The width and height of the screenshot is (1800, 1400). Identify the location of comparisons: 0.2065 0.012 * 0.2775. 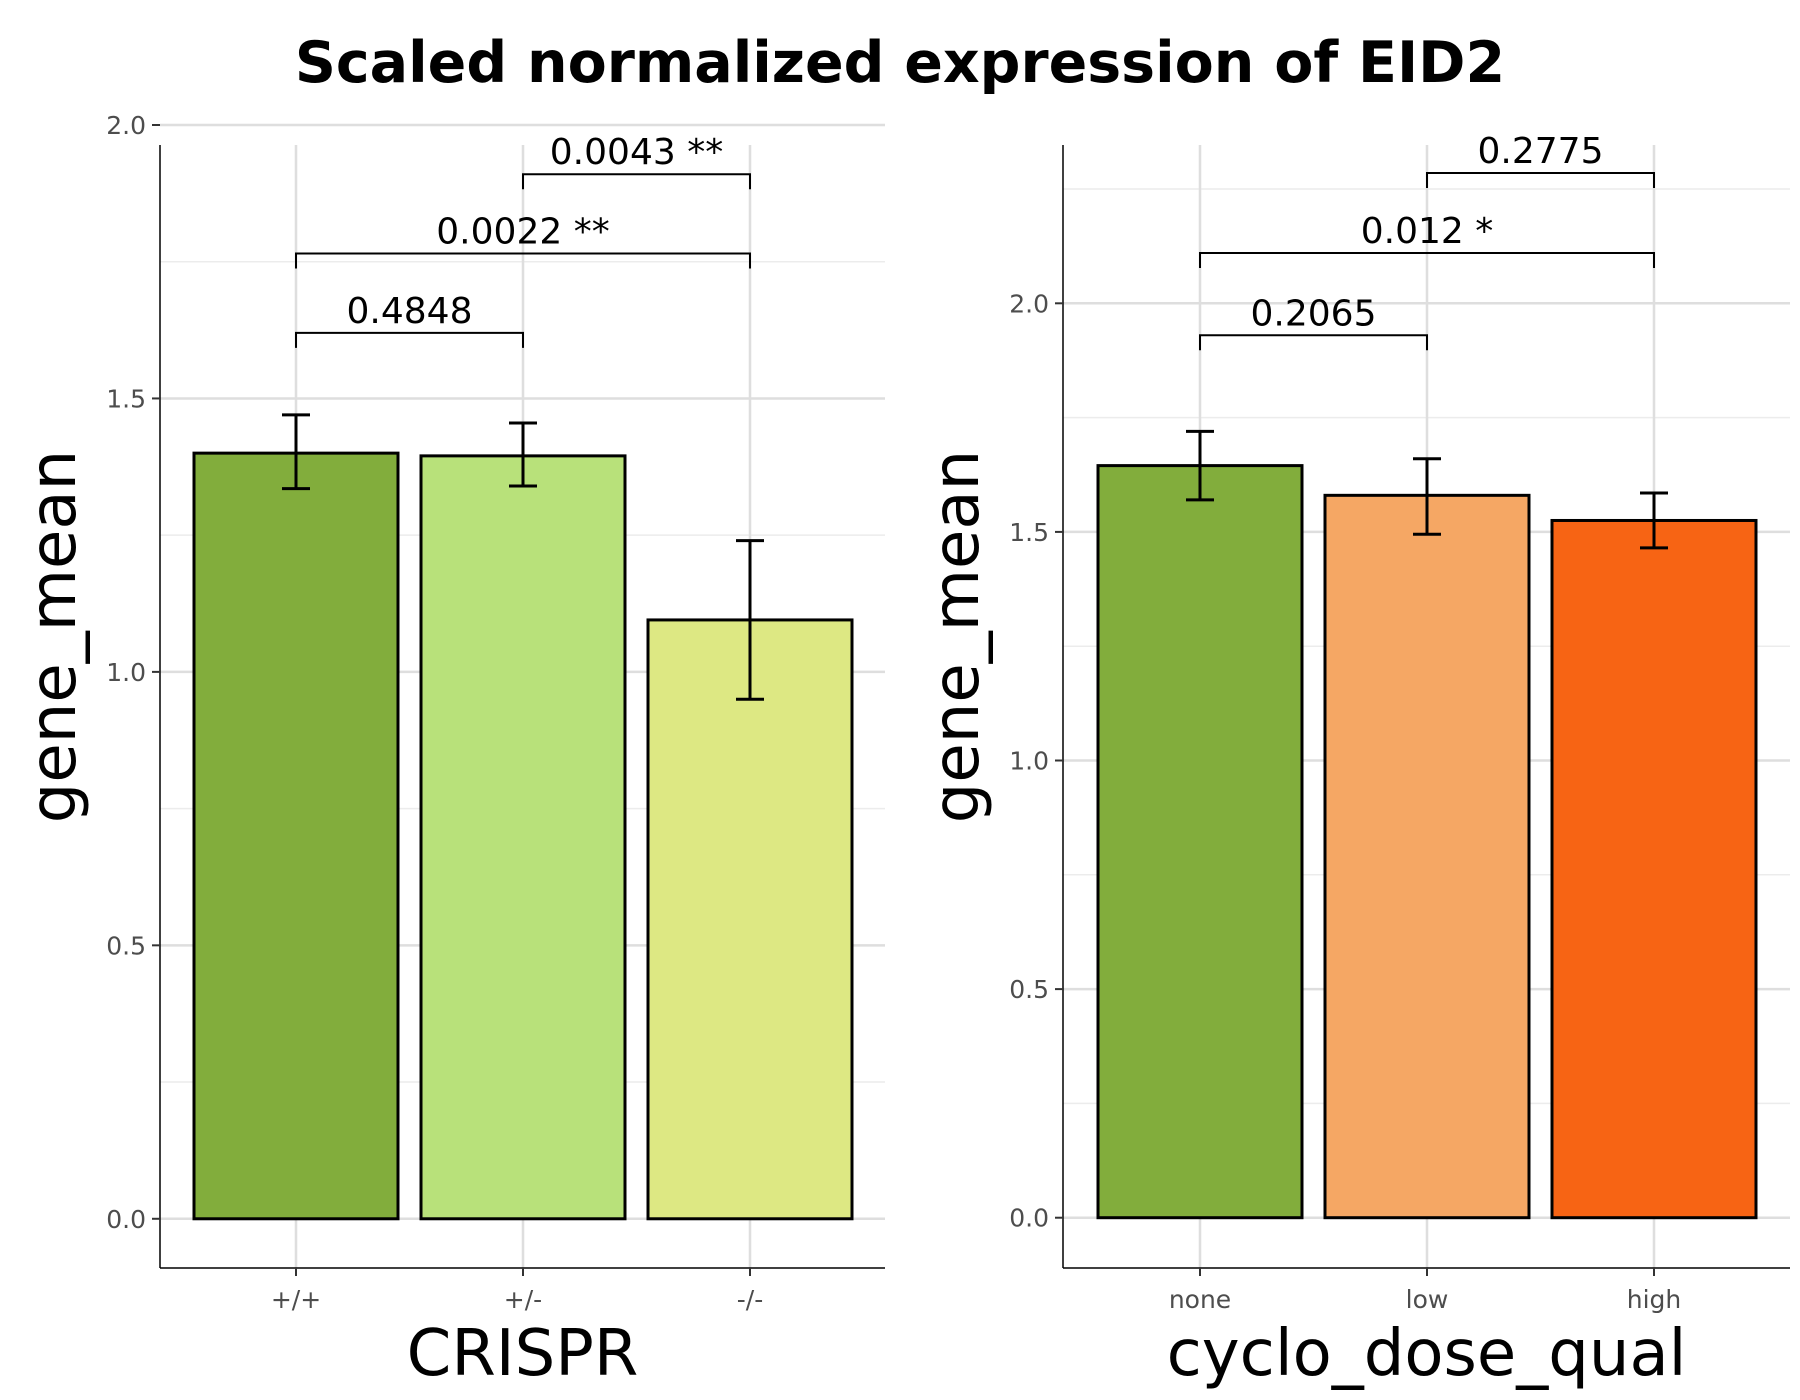
(1427, 241).